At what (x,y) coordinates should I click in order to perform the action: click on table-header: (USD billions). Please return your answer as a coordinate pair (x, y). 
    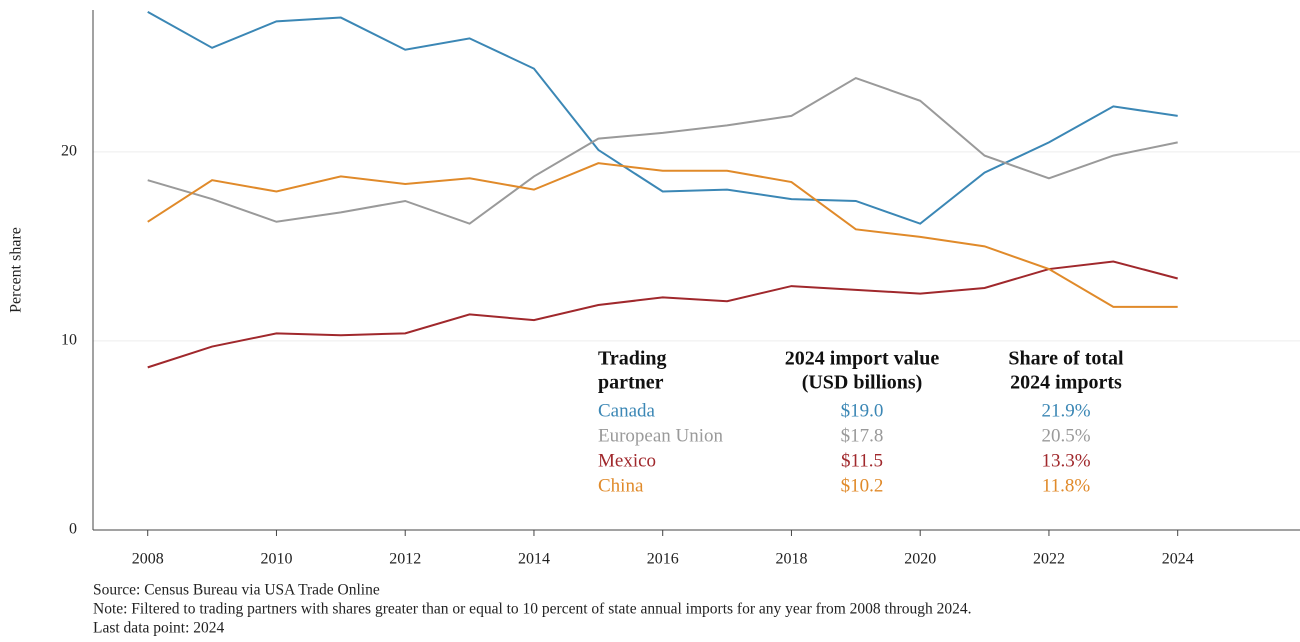
    Looking at the image, I should click on (862, 383).